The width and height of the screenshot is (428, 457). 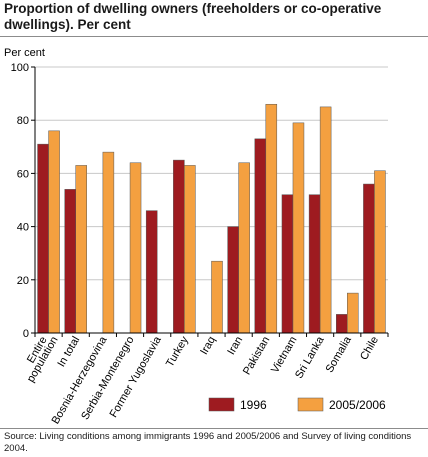 I want to click on y-tick-label: 20, so click(x=23, y=281).